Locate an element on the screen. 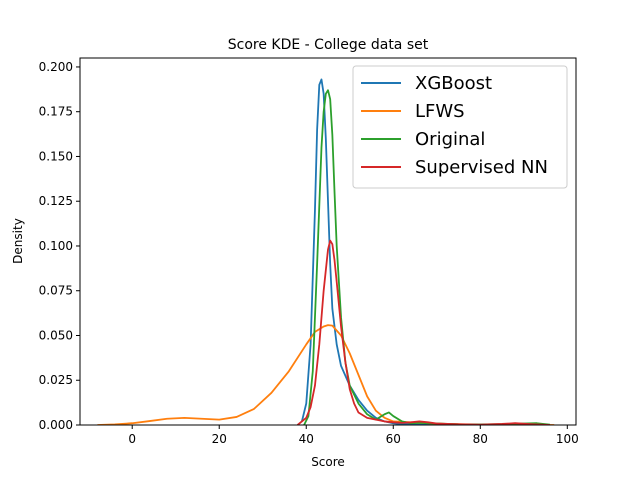 This screenshot has width=640, height=478. x-tick-label: 40 is located at coordinates (306, 439).